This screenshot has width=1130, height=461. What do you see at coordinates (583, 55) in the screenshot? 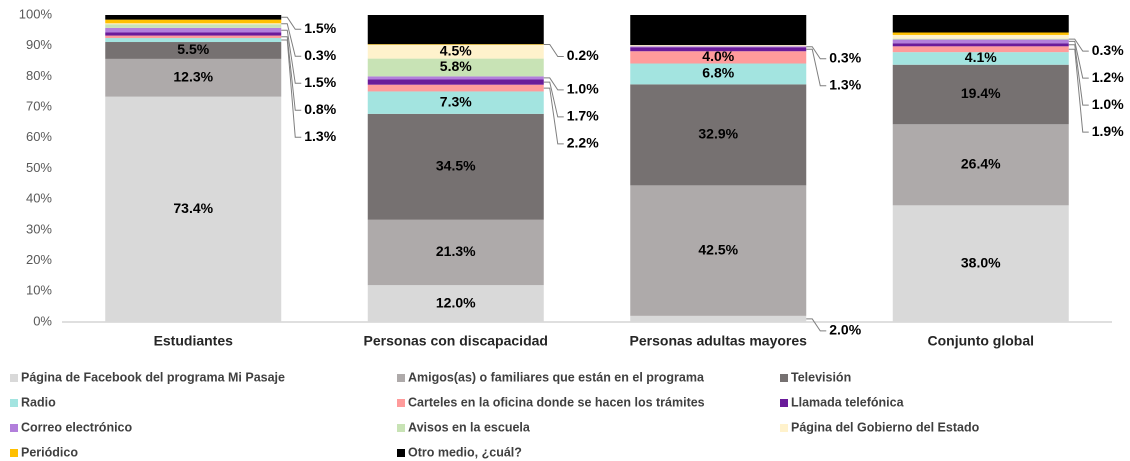
I see `data-label: 0.2%` at bounding box center [583, 55].